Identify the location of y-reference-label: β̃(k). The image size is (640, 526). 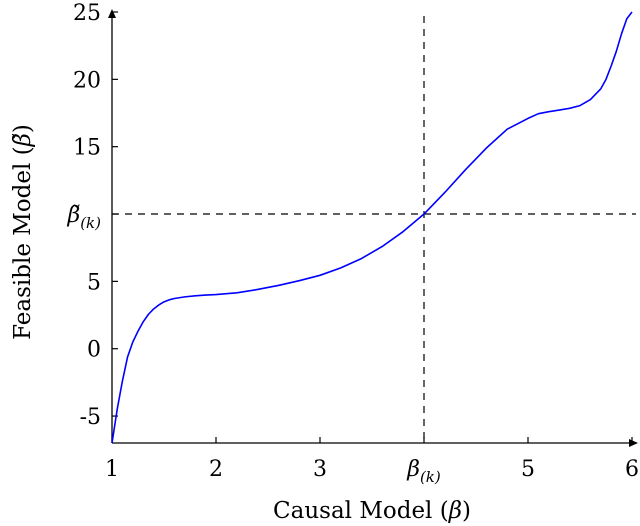
(83, 217).